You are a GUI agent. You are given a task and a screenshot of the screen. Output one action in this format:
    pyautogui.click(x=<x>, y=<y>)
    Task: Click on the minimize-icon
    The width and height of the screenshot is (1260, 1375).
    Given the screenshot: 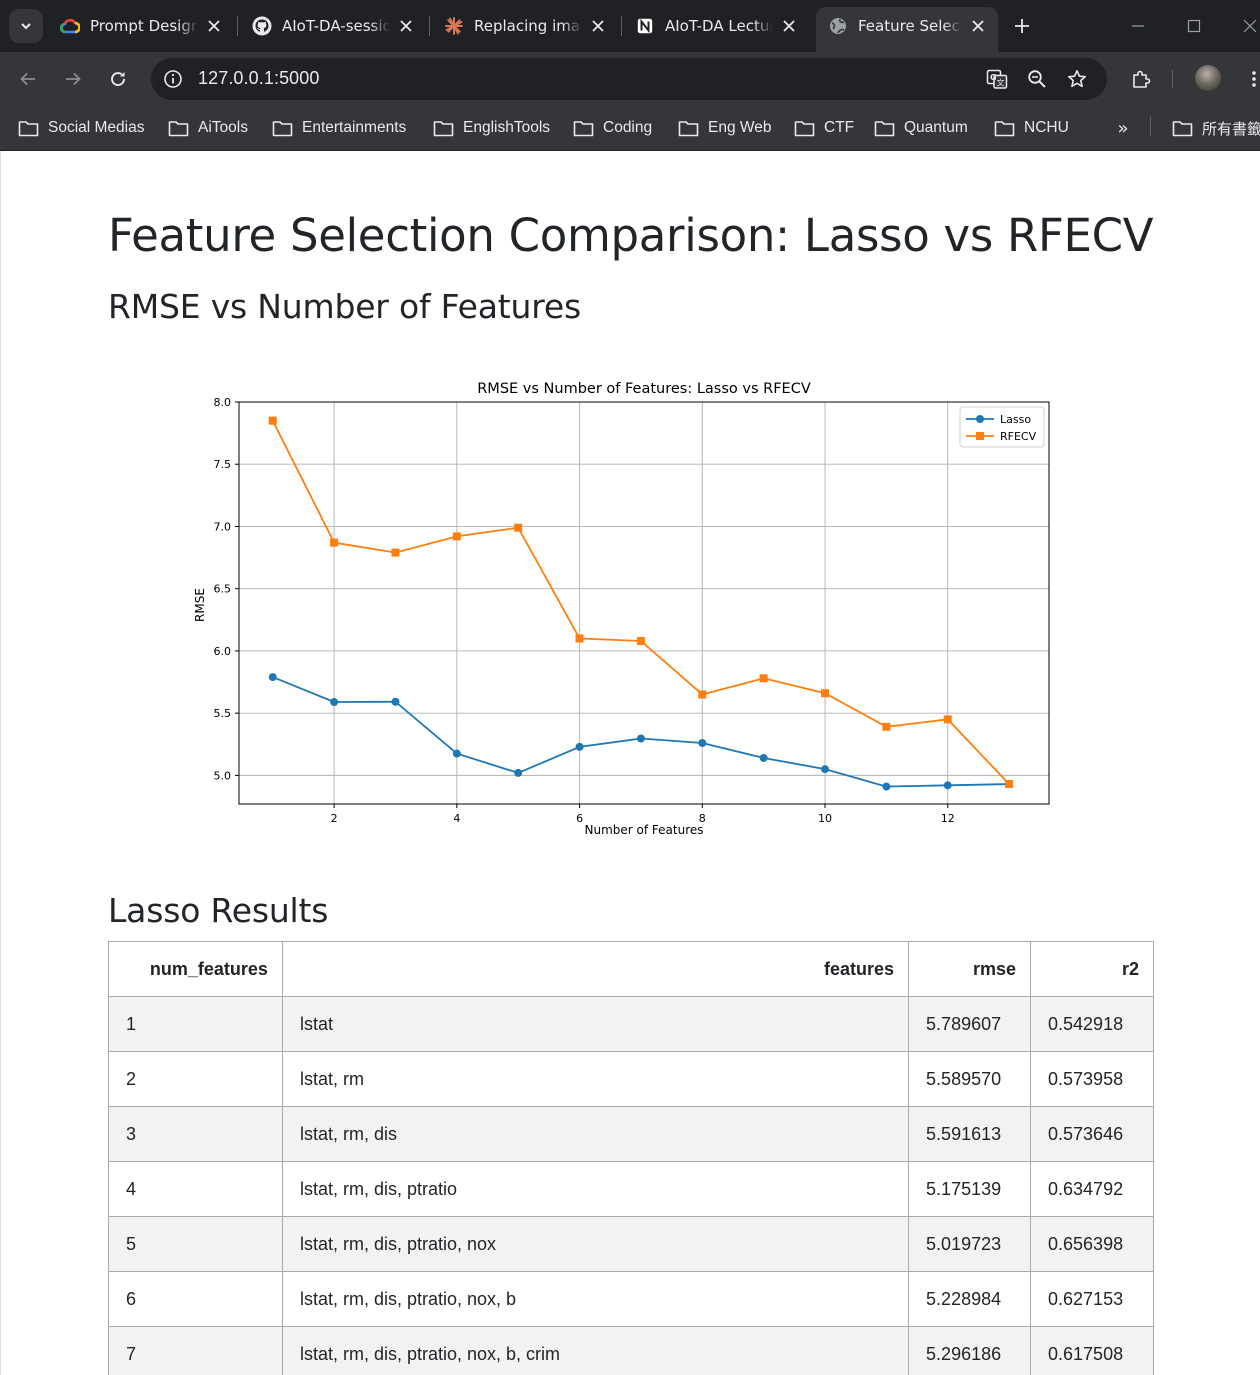 What is the action you would take?
    pyautogui.click(x=1138, y=26)
    